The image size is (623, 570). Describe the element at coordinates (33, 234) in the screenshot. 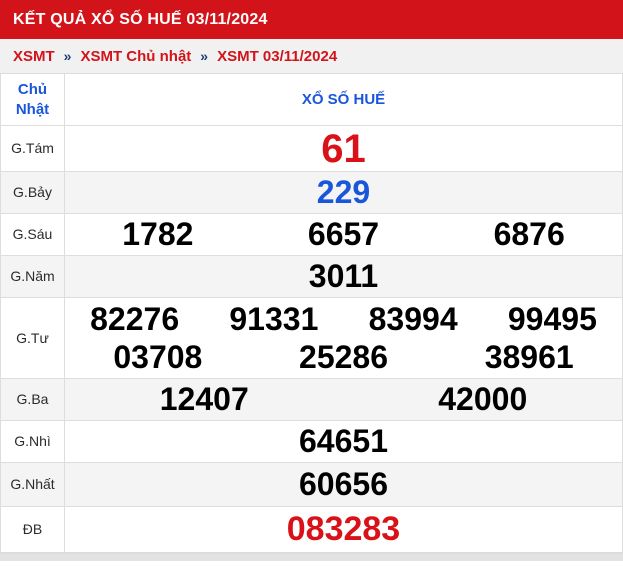

I see `prize-label: G.Sáu` at that location.